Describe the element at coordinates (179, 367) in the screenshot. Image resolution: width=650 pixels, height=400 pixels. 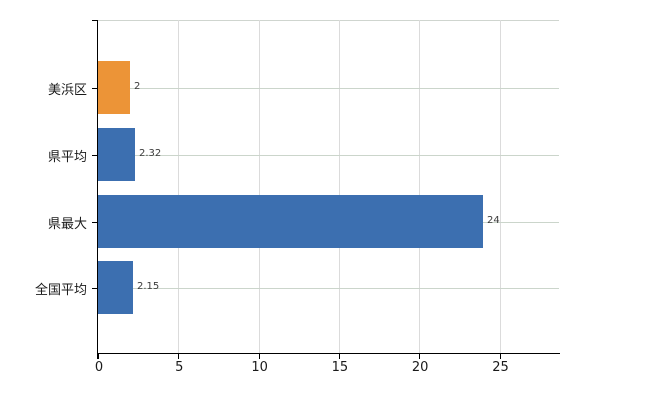
I see `x-axis-tick-label: 5` at that location.